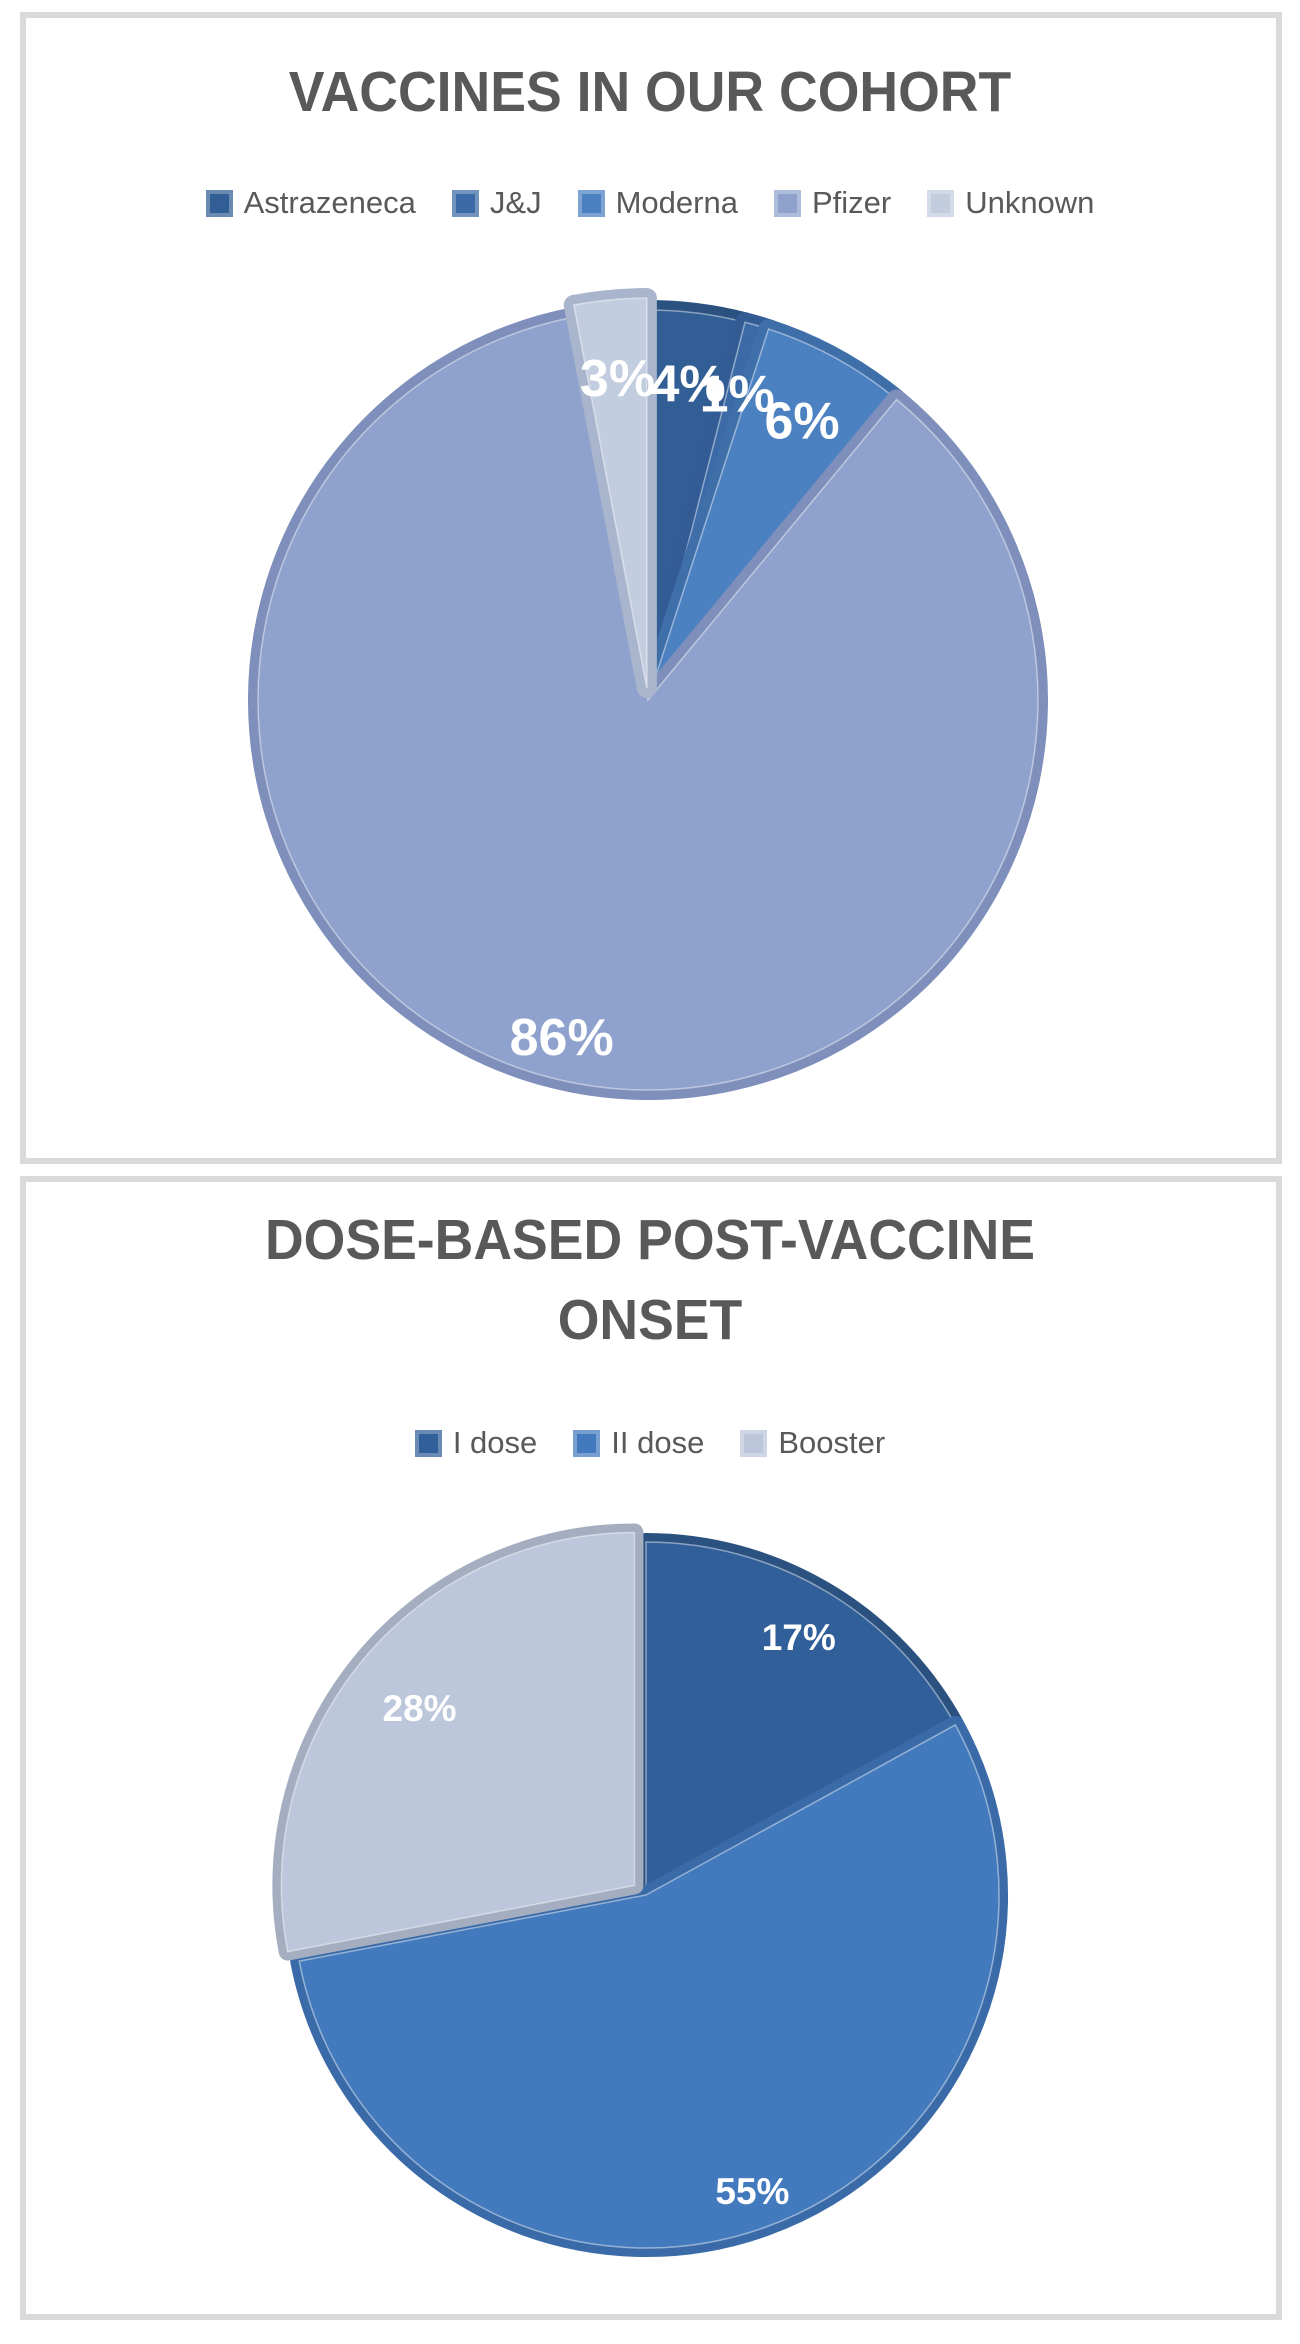 The image size is (1300, 2344). I want to click on legend-item-booster: Booster, so click(812, 1443).